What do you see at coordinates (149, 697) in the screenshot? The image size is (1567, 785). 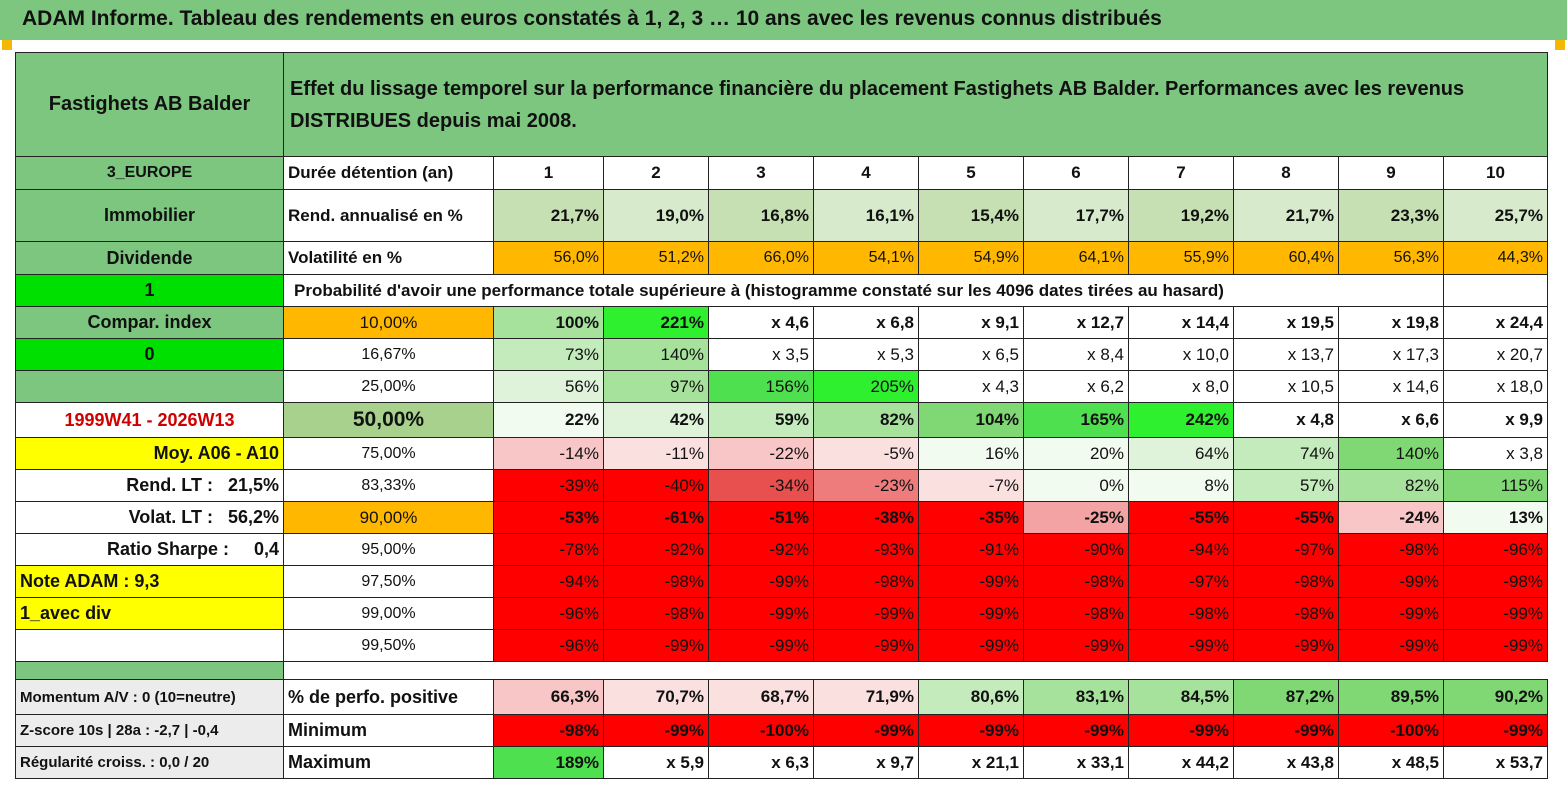 I see `momentum-label: Momentum A/V : 0 (10=neutre)` at bounding box center [149, 697].